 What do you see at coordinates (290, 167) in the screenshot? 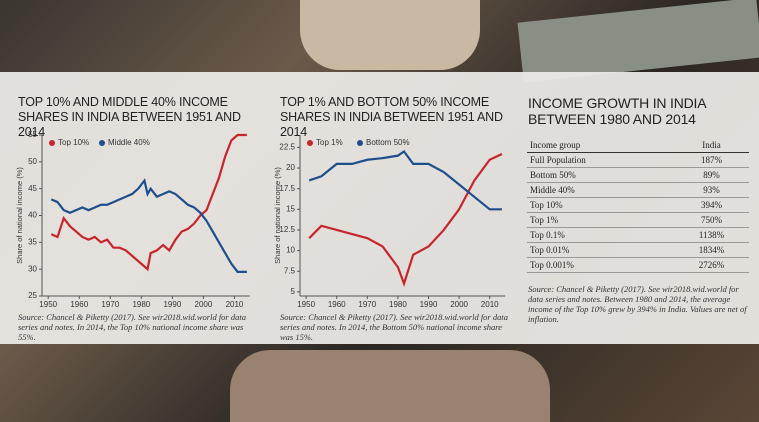
I see `y-tick-label: 20` at bounding box center [290, 167].